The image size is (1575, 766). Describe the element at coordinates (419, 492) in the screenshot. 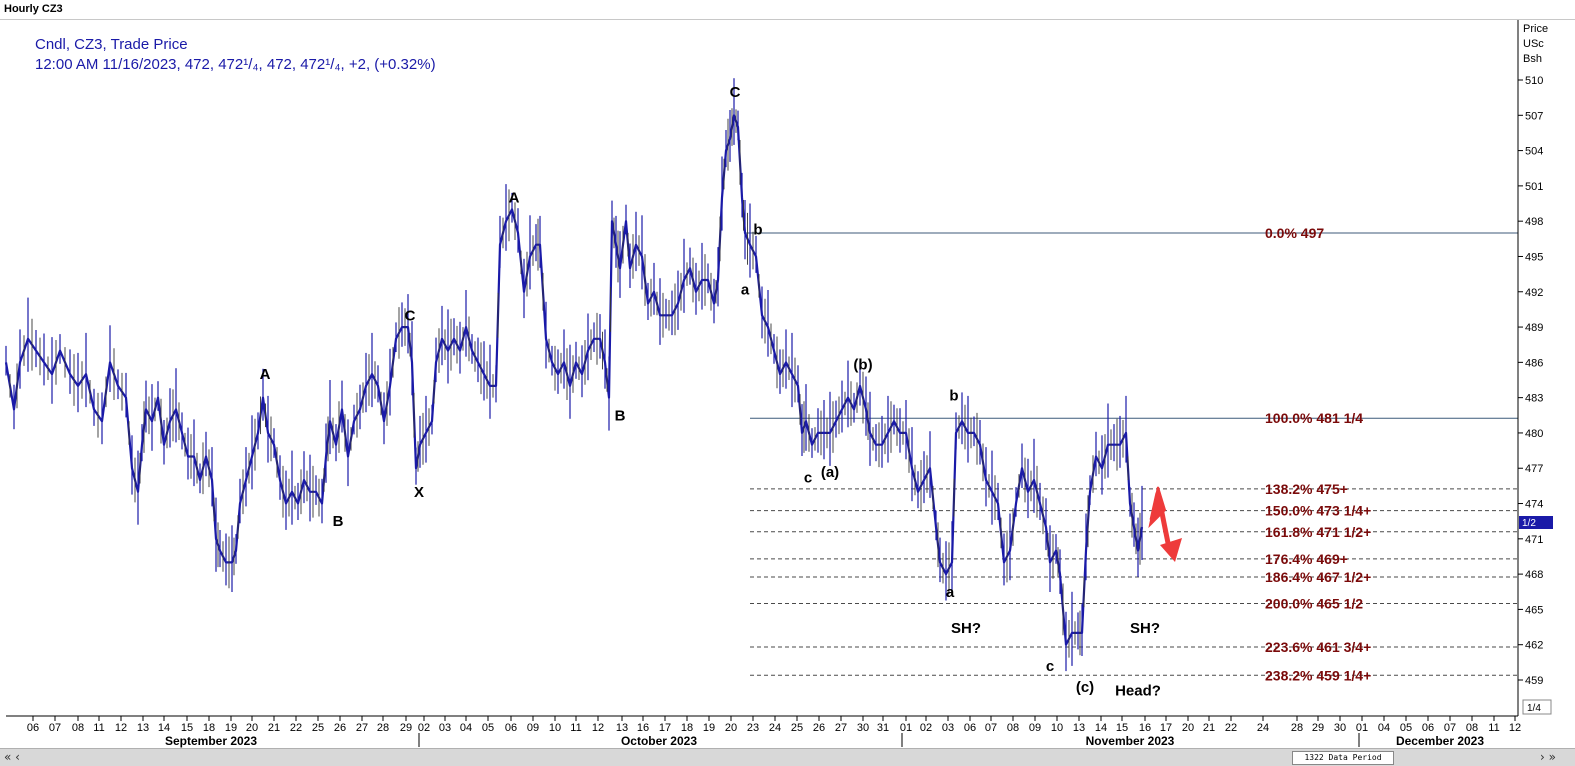

I see `wave-label: X` at that location.